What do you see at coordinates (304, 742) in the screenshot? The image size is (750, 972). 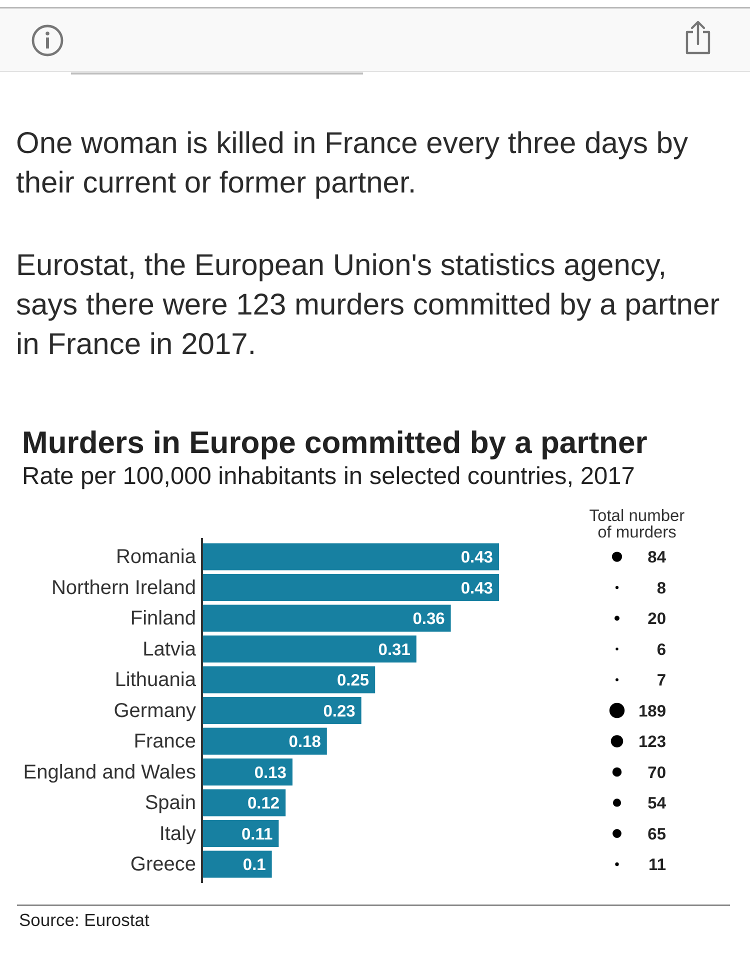 I see `data-label: 0.18` at bounding box center [304, 742].